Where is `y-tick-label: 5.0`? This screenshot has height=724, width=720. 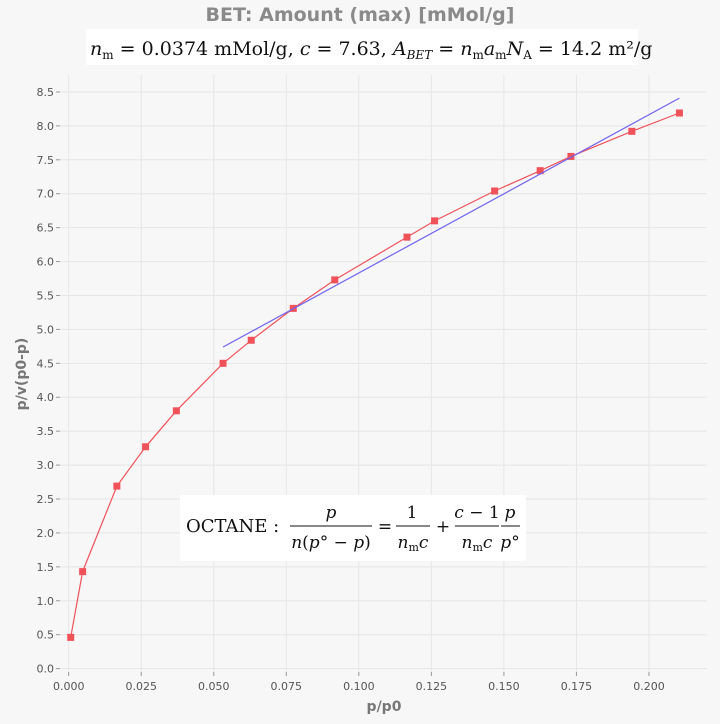
y-tick-label: 5.0 is located at coordinates (46, 329).